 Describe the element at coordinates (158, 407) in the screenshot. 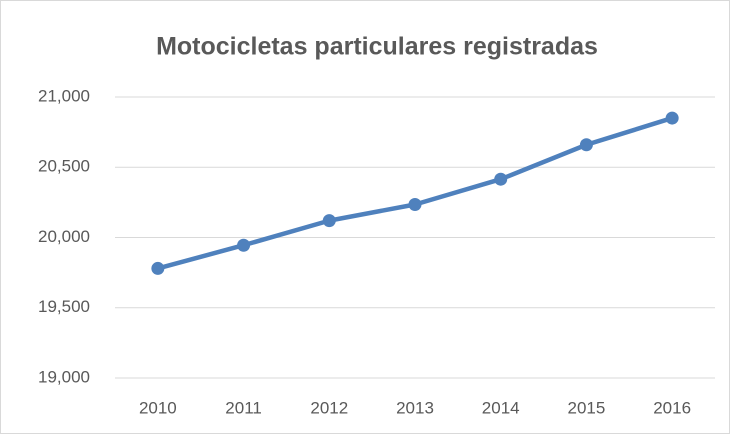

I see `x-tick-label: 2010` at that location.